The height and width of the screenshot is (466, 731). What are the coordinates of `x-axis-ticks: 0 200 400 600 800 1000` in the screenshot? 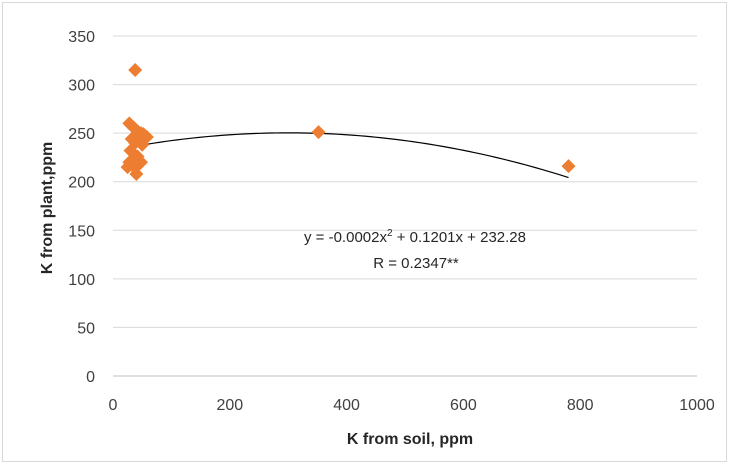 It's located at (412, 405).